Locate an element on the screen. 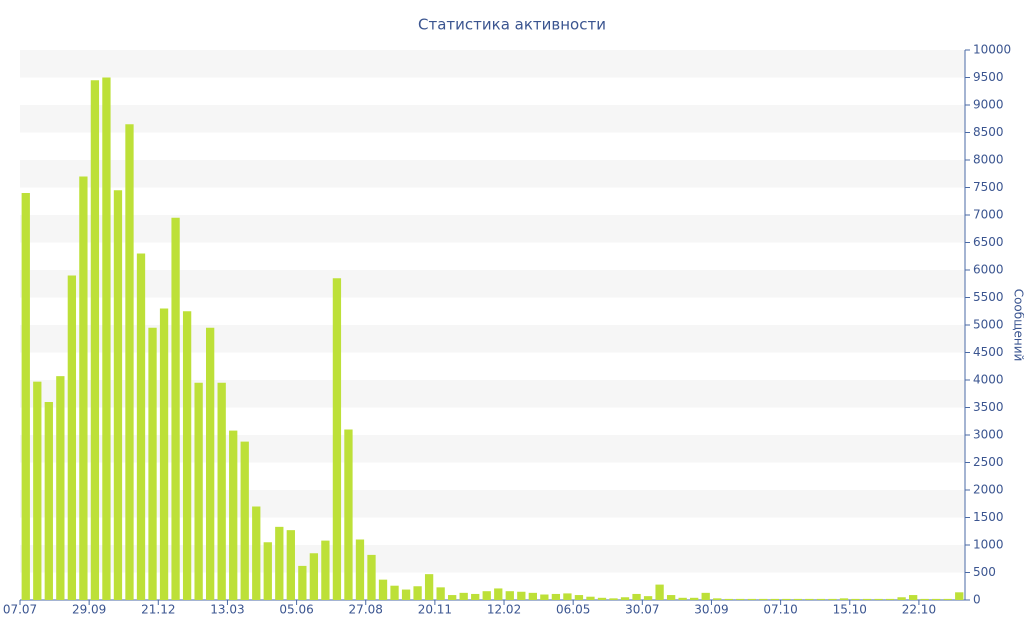 The height and width of the screenshot is (640, 1024). x-tick-label: 21.12 is located at coordinates (158, 610).